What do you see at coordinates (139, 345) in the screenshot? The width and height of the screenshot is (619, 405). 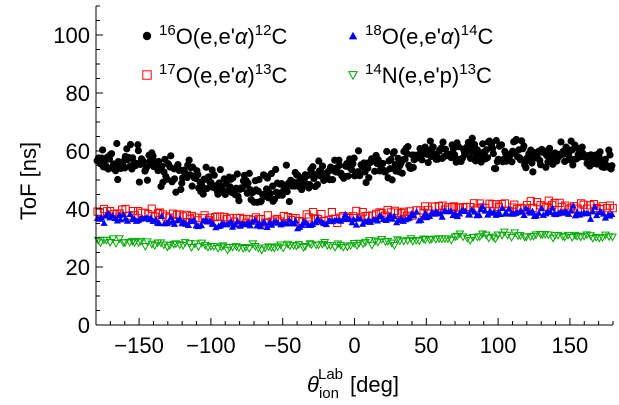 I see `x-tick-label: −150` at bounding box center [139, 345].